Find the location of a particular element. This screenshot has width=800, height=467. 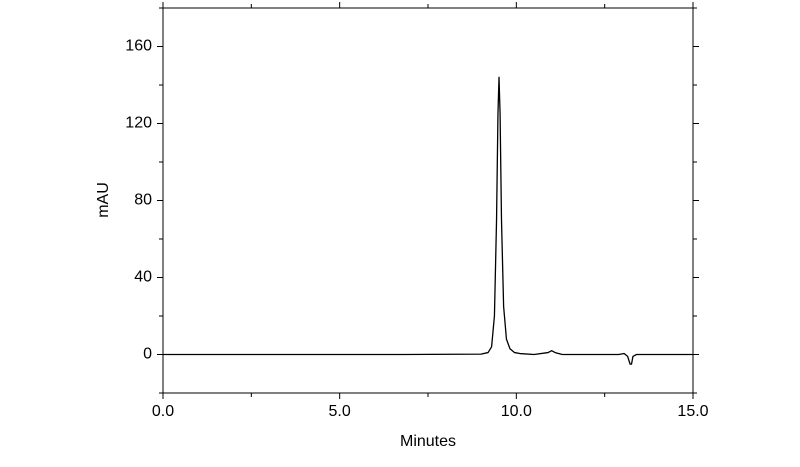

x-tick-label: 15.0 is located at coordinates (692, 411).